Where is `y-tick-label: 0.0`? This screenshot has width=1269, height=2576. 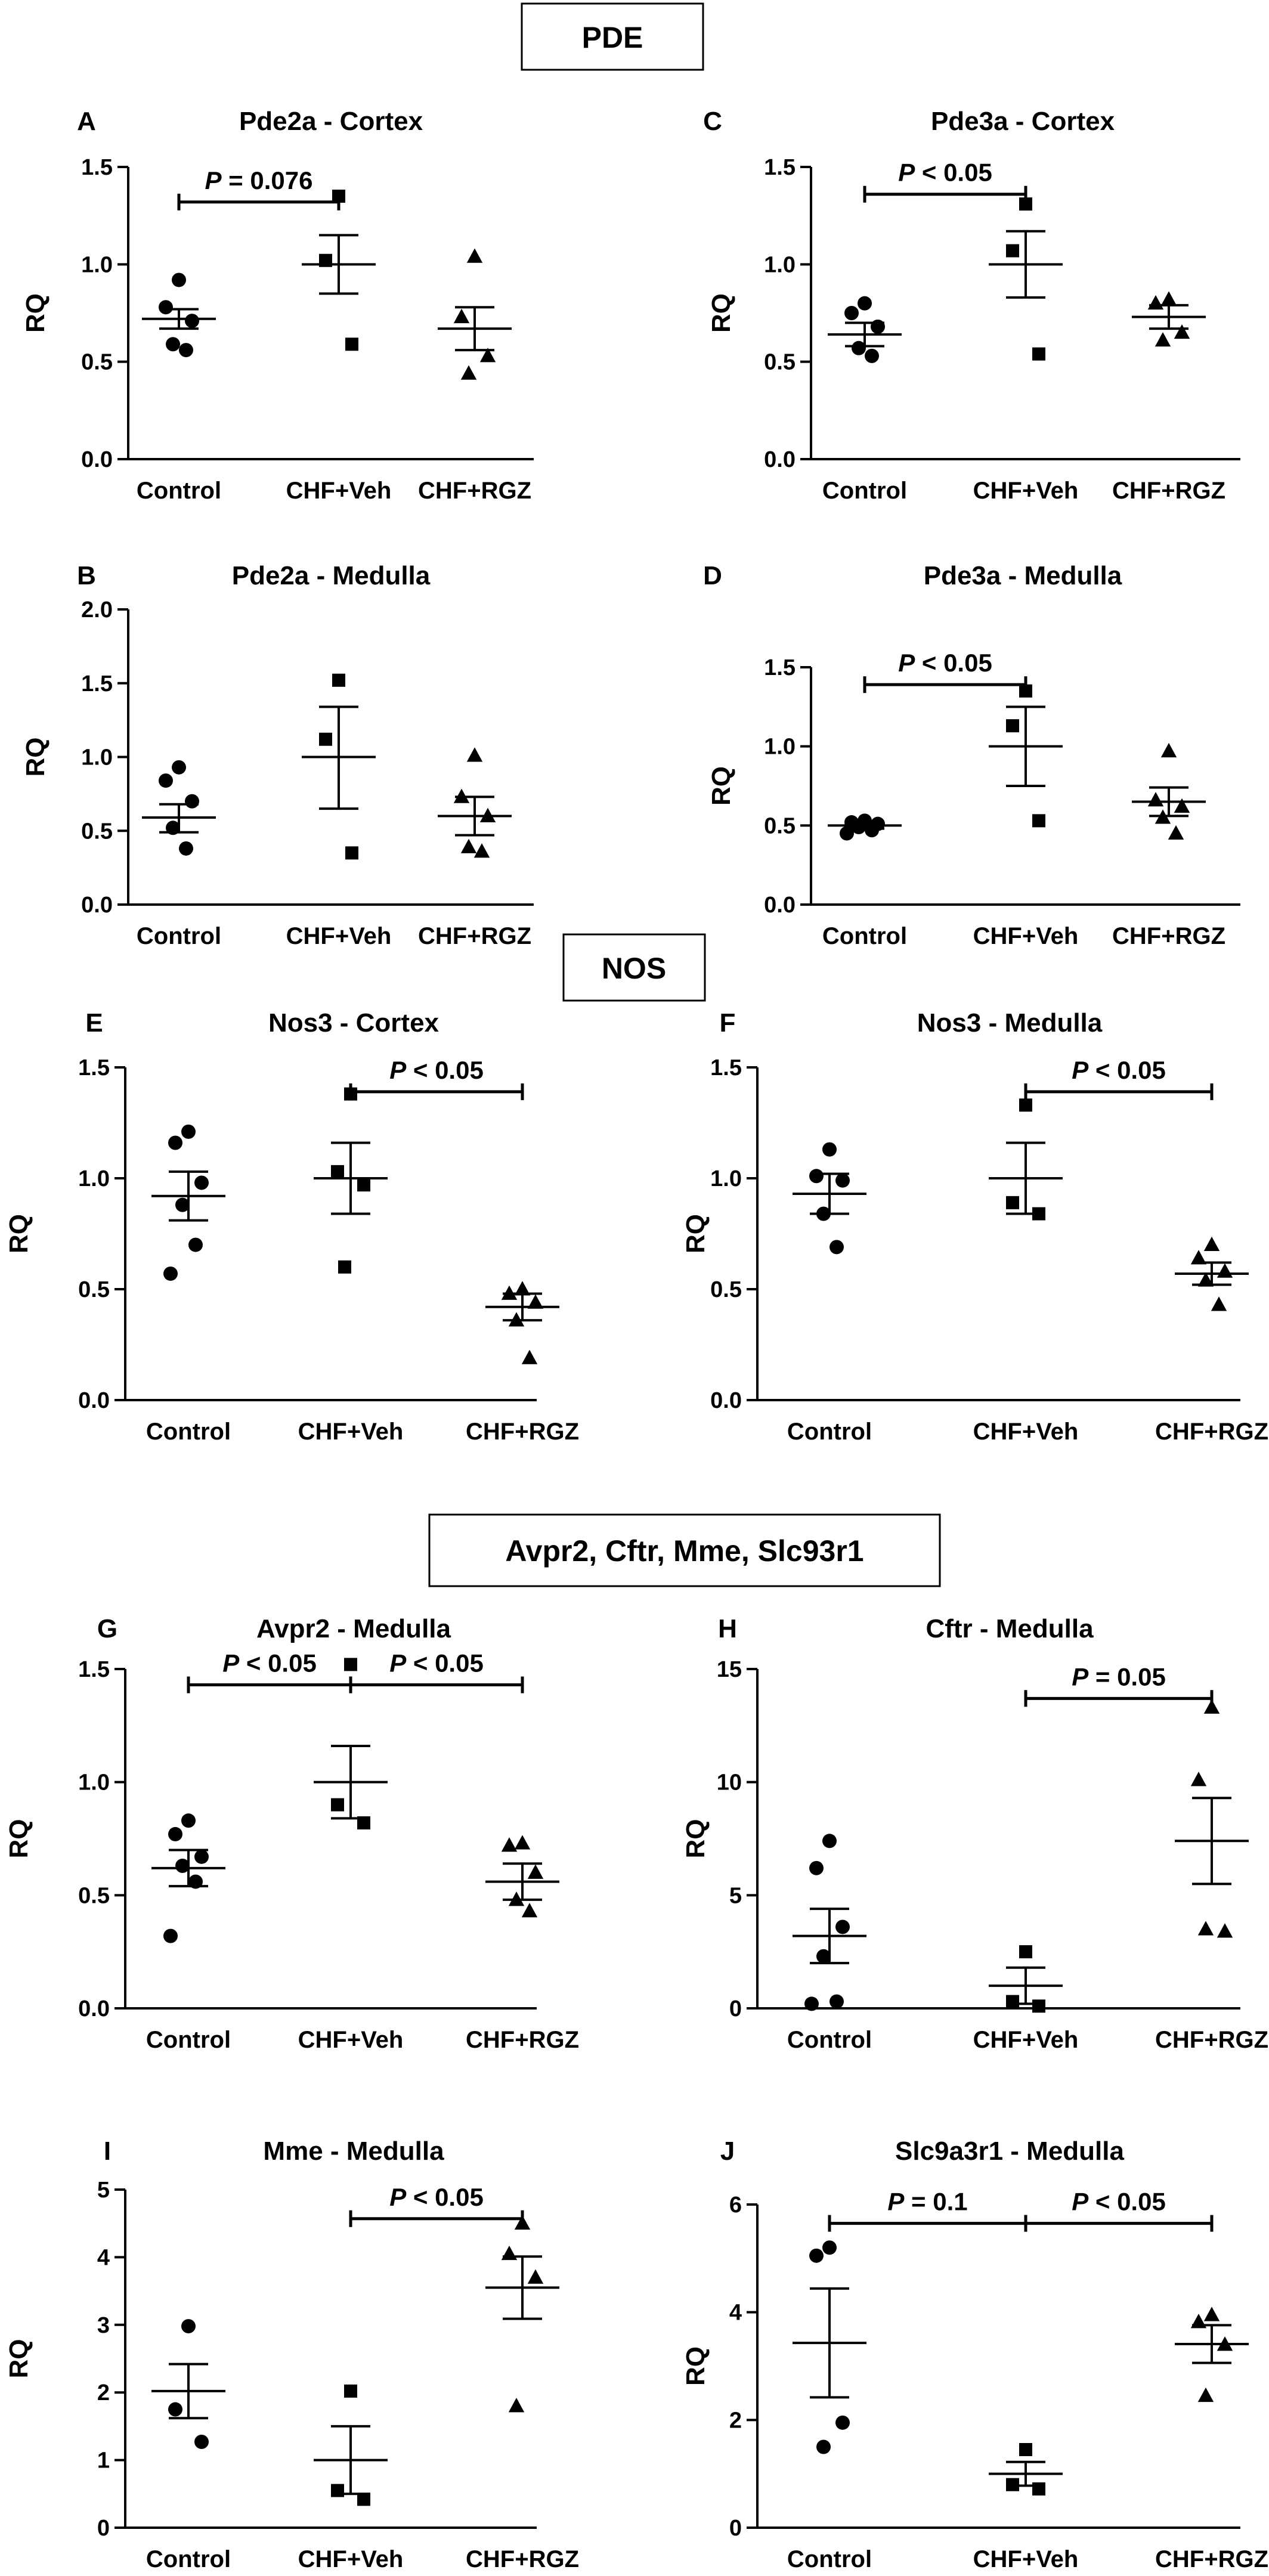
y-tick-label: 0.0 is located at coordinates (726, 1400).